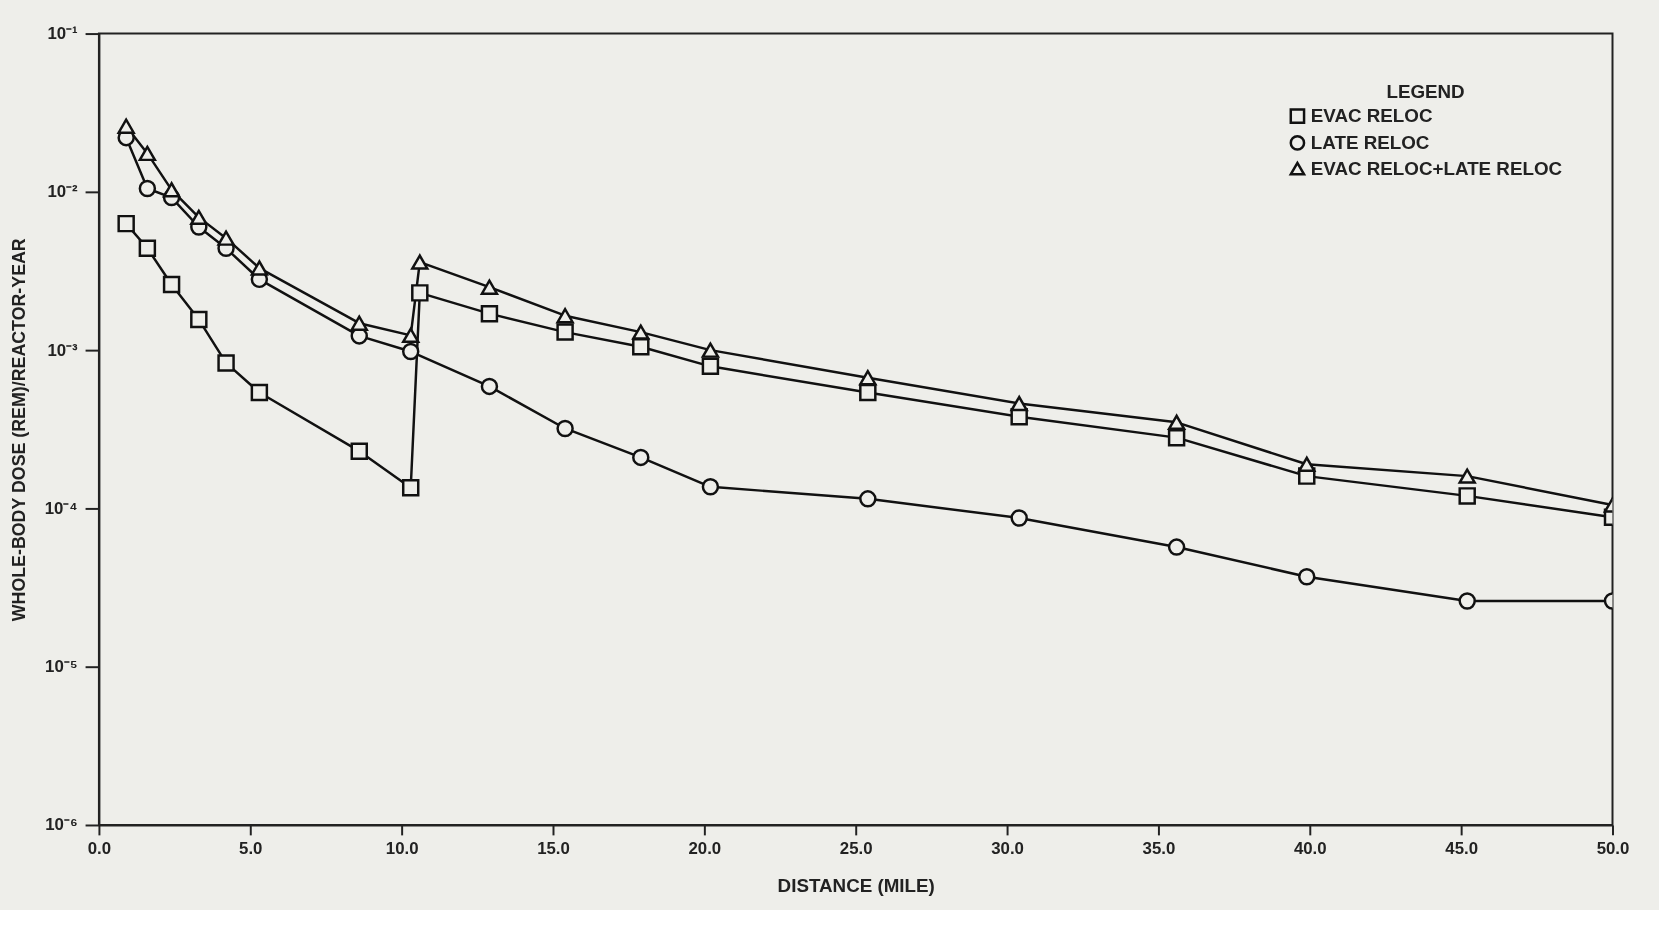 The height and width of the screenshot is (946, 1659). I want to click on y-axis-title: WHOLE-BODY DOSE (REM)/REACTOR-YEAR, so click(18, 430).